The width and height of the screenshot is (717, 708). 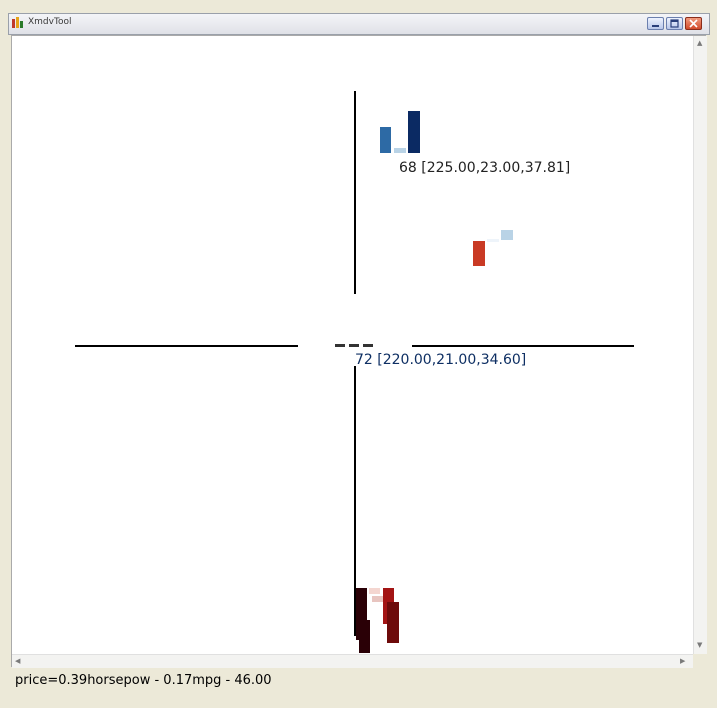 I want to click on status-text: price=0.39horsepow - 0.17mpg - 46.00, so click(x=143, y=680).